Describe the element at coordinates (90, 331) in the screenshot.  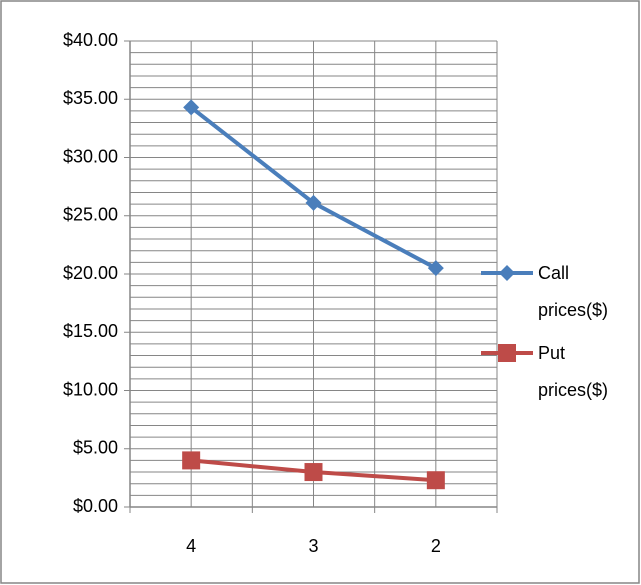
I see `y-tick-label: $15.00` at that location.